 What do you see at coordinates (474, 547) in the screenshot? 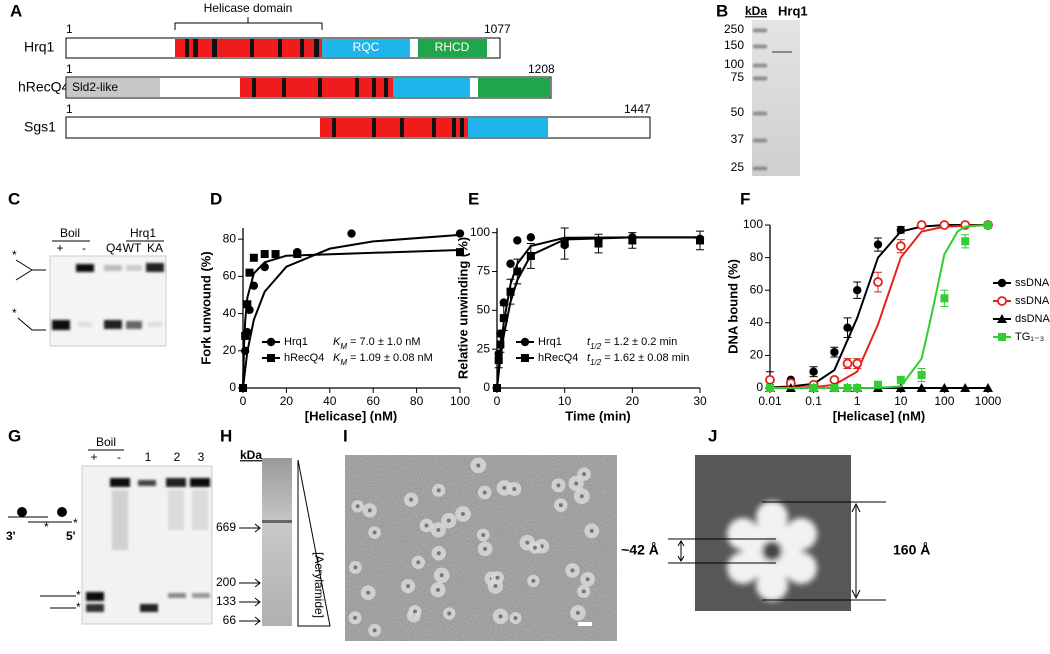
I see `particles` at bounding box center [474, 547].